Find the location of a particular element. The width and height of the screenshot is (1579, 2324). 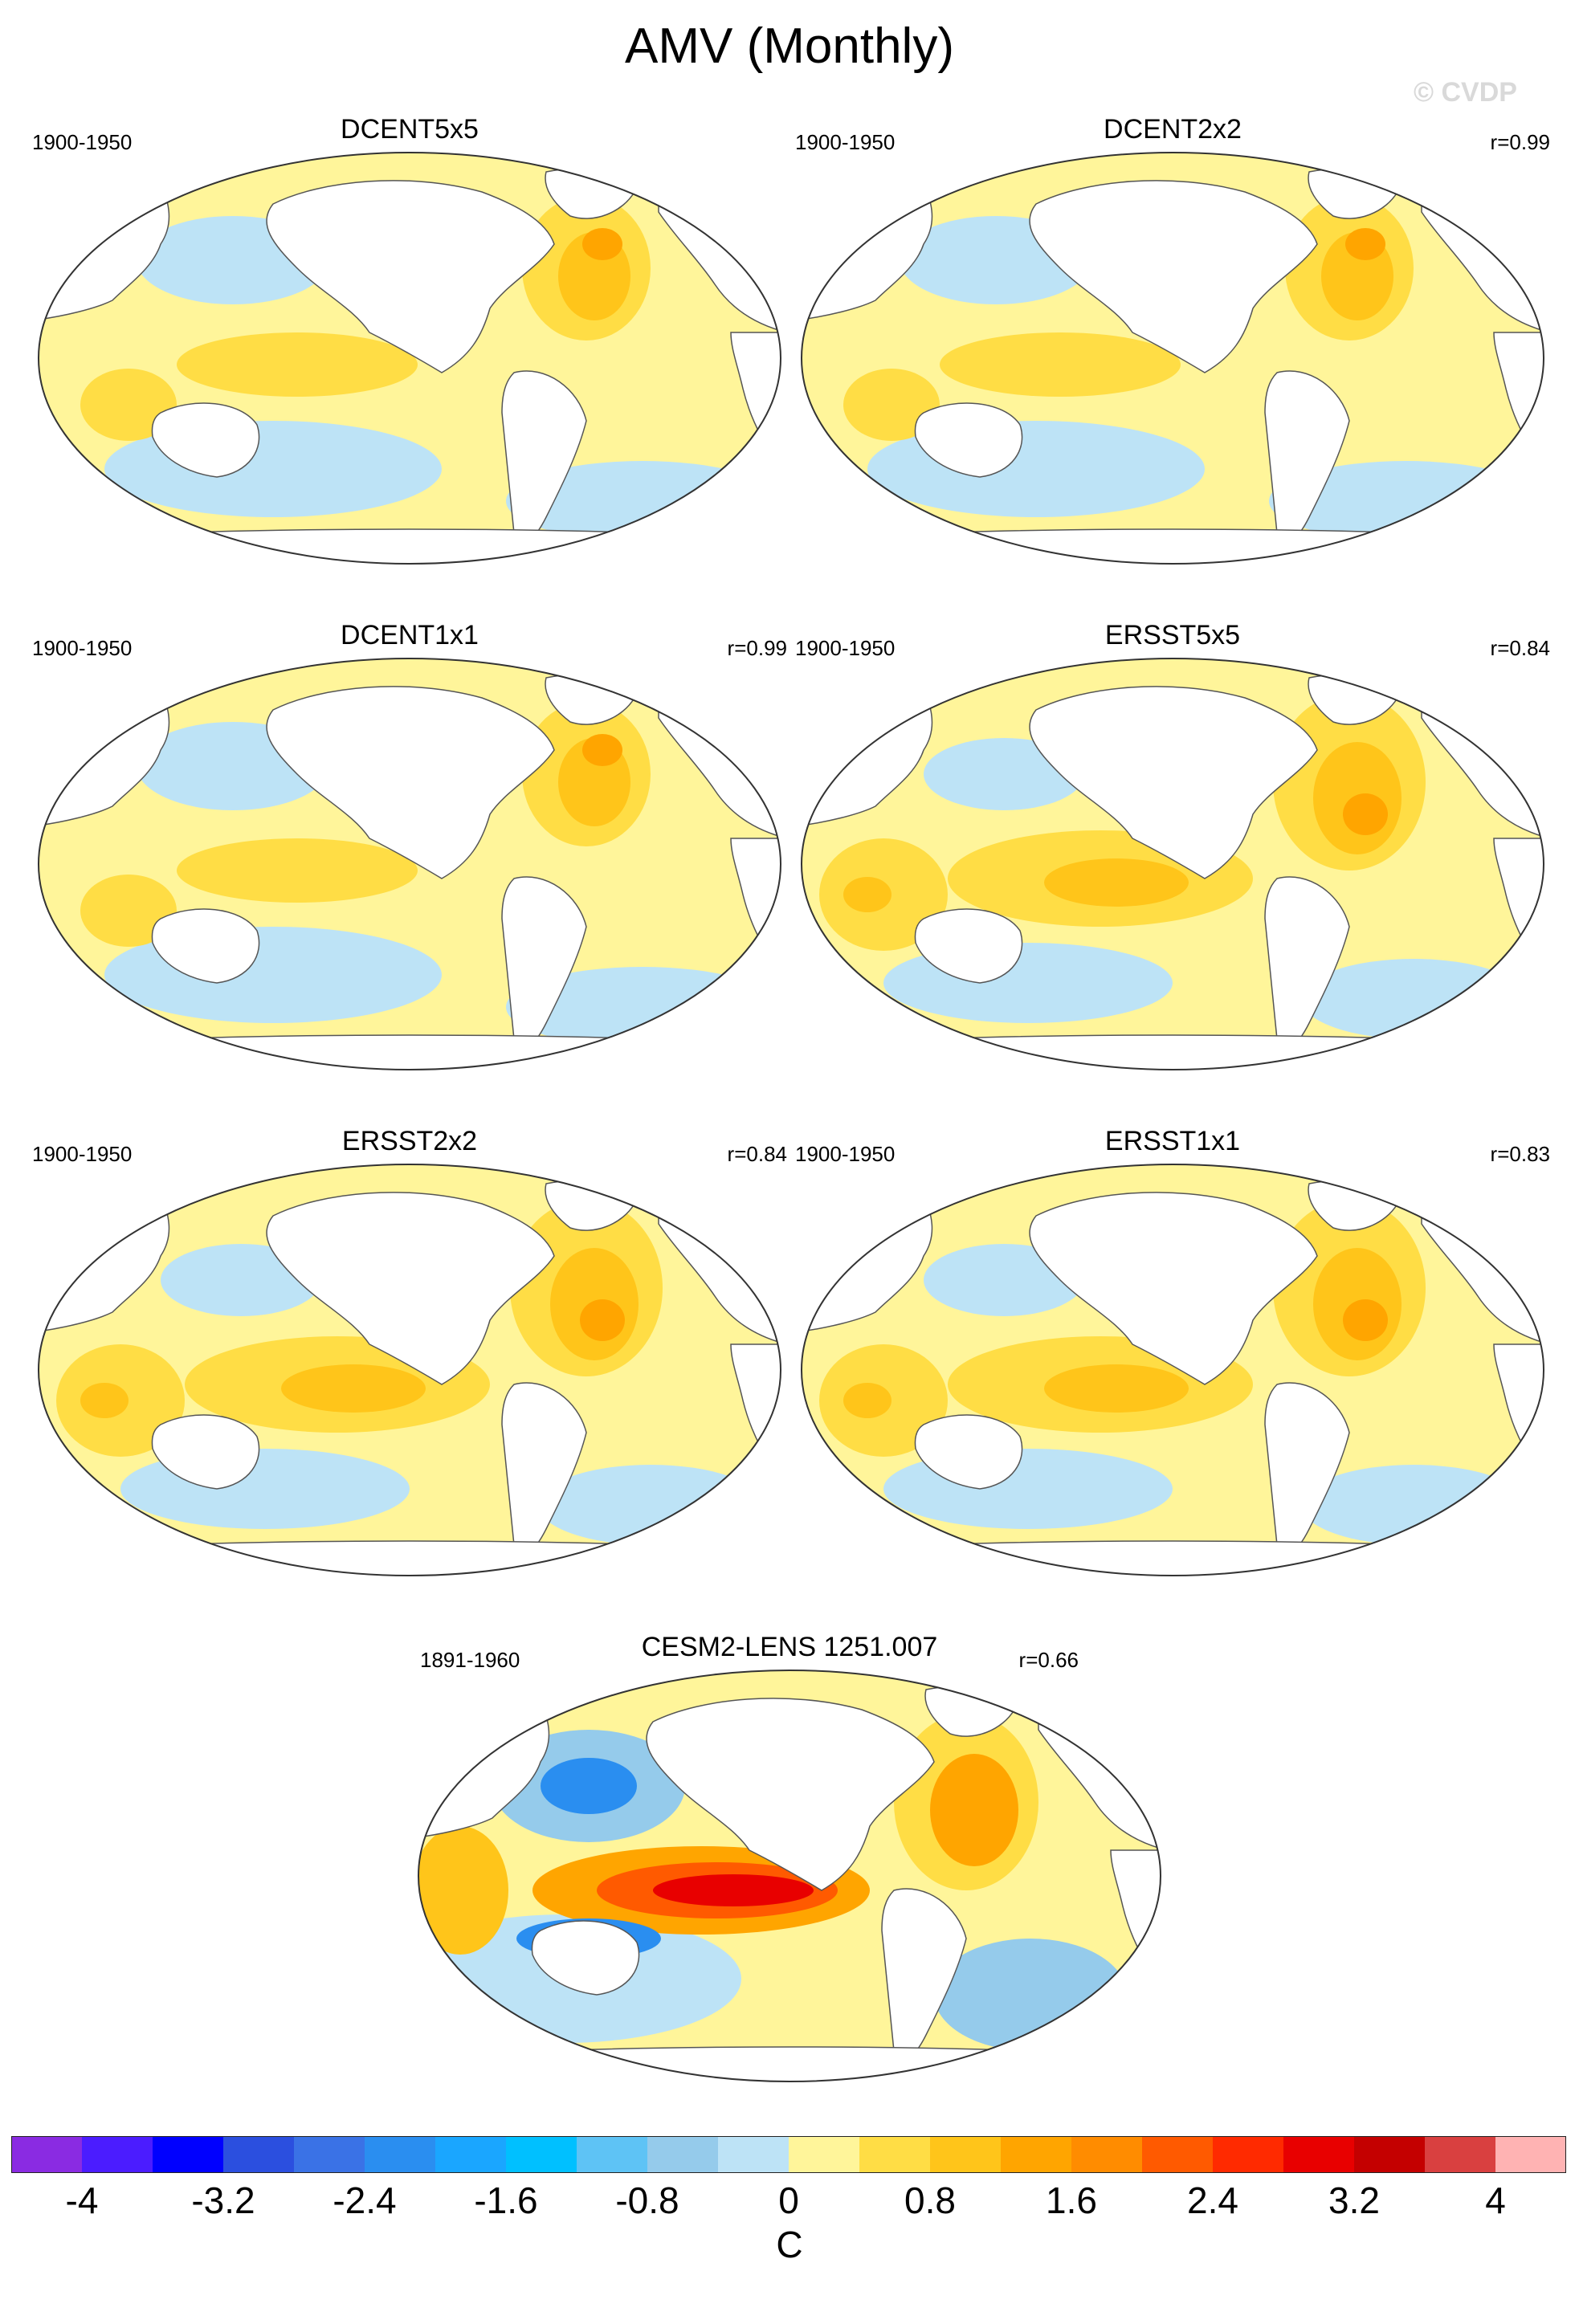

colorbar-tick-label: -4 is located at coordinates (82, 2200).